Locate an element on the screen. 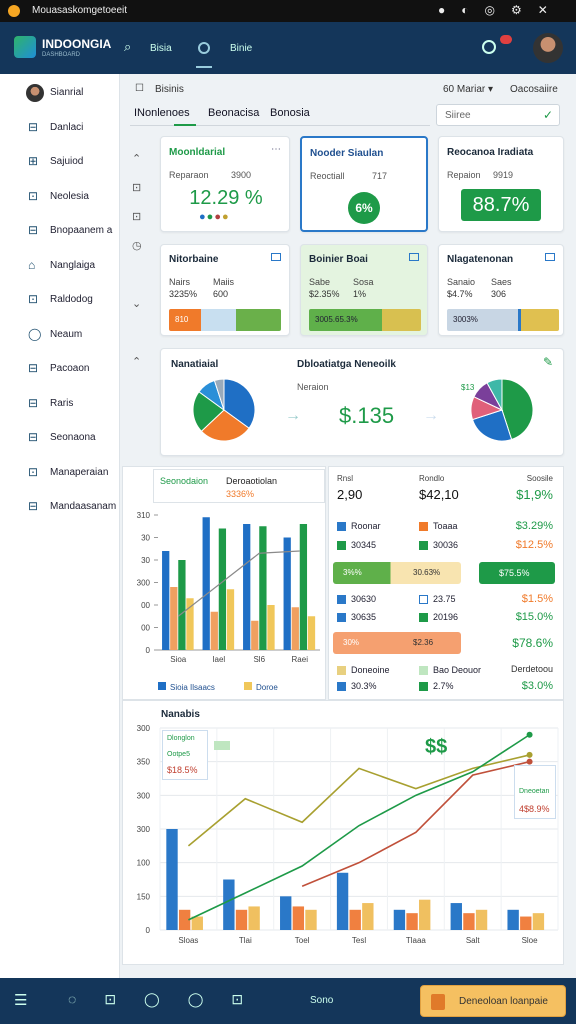 The height and width of the screenshot is (1024, 576). tab-title: Mouasaskomgetoeeit is located at coordinates (80, 10).